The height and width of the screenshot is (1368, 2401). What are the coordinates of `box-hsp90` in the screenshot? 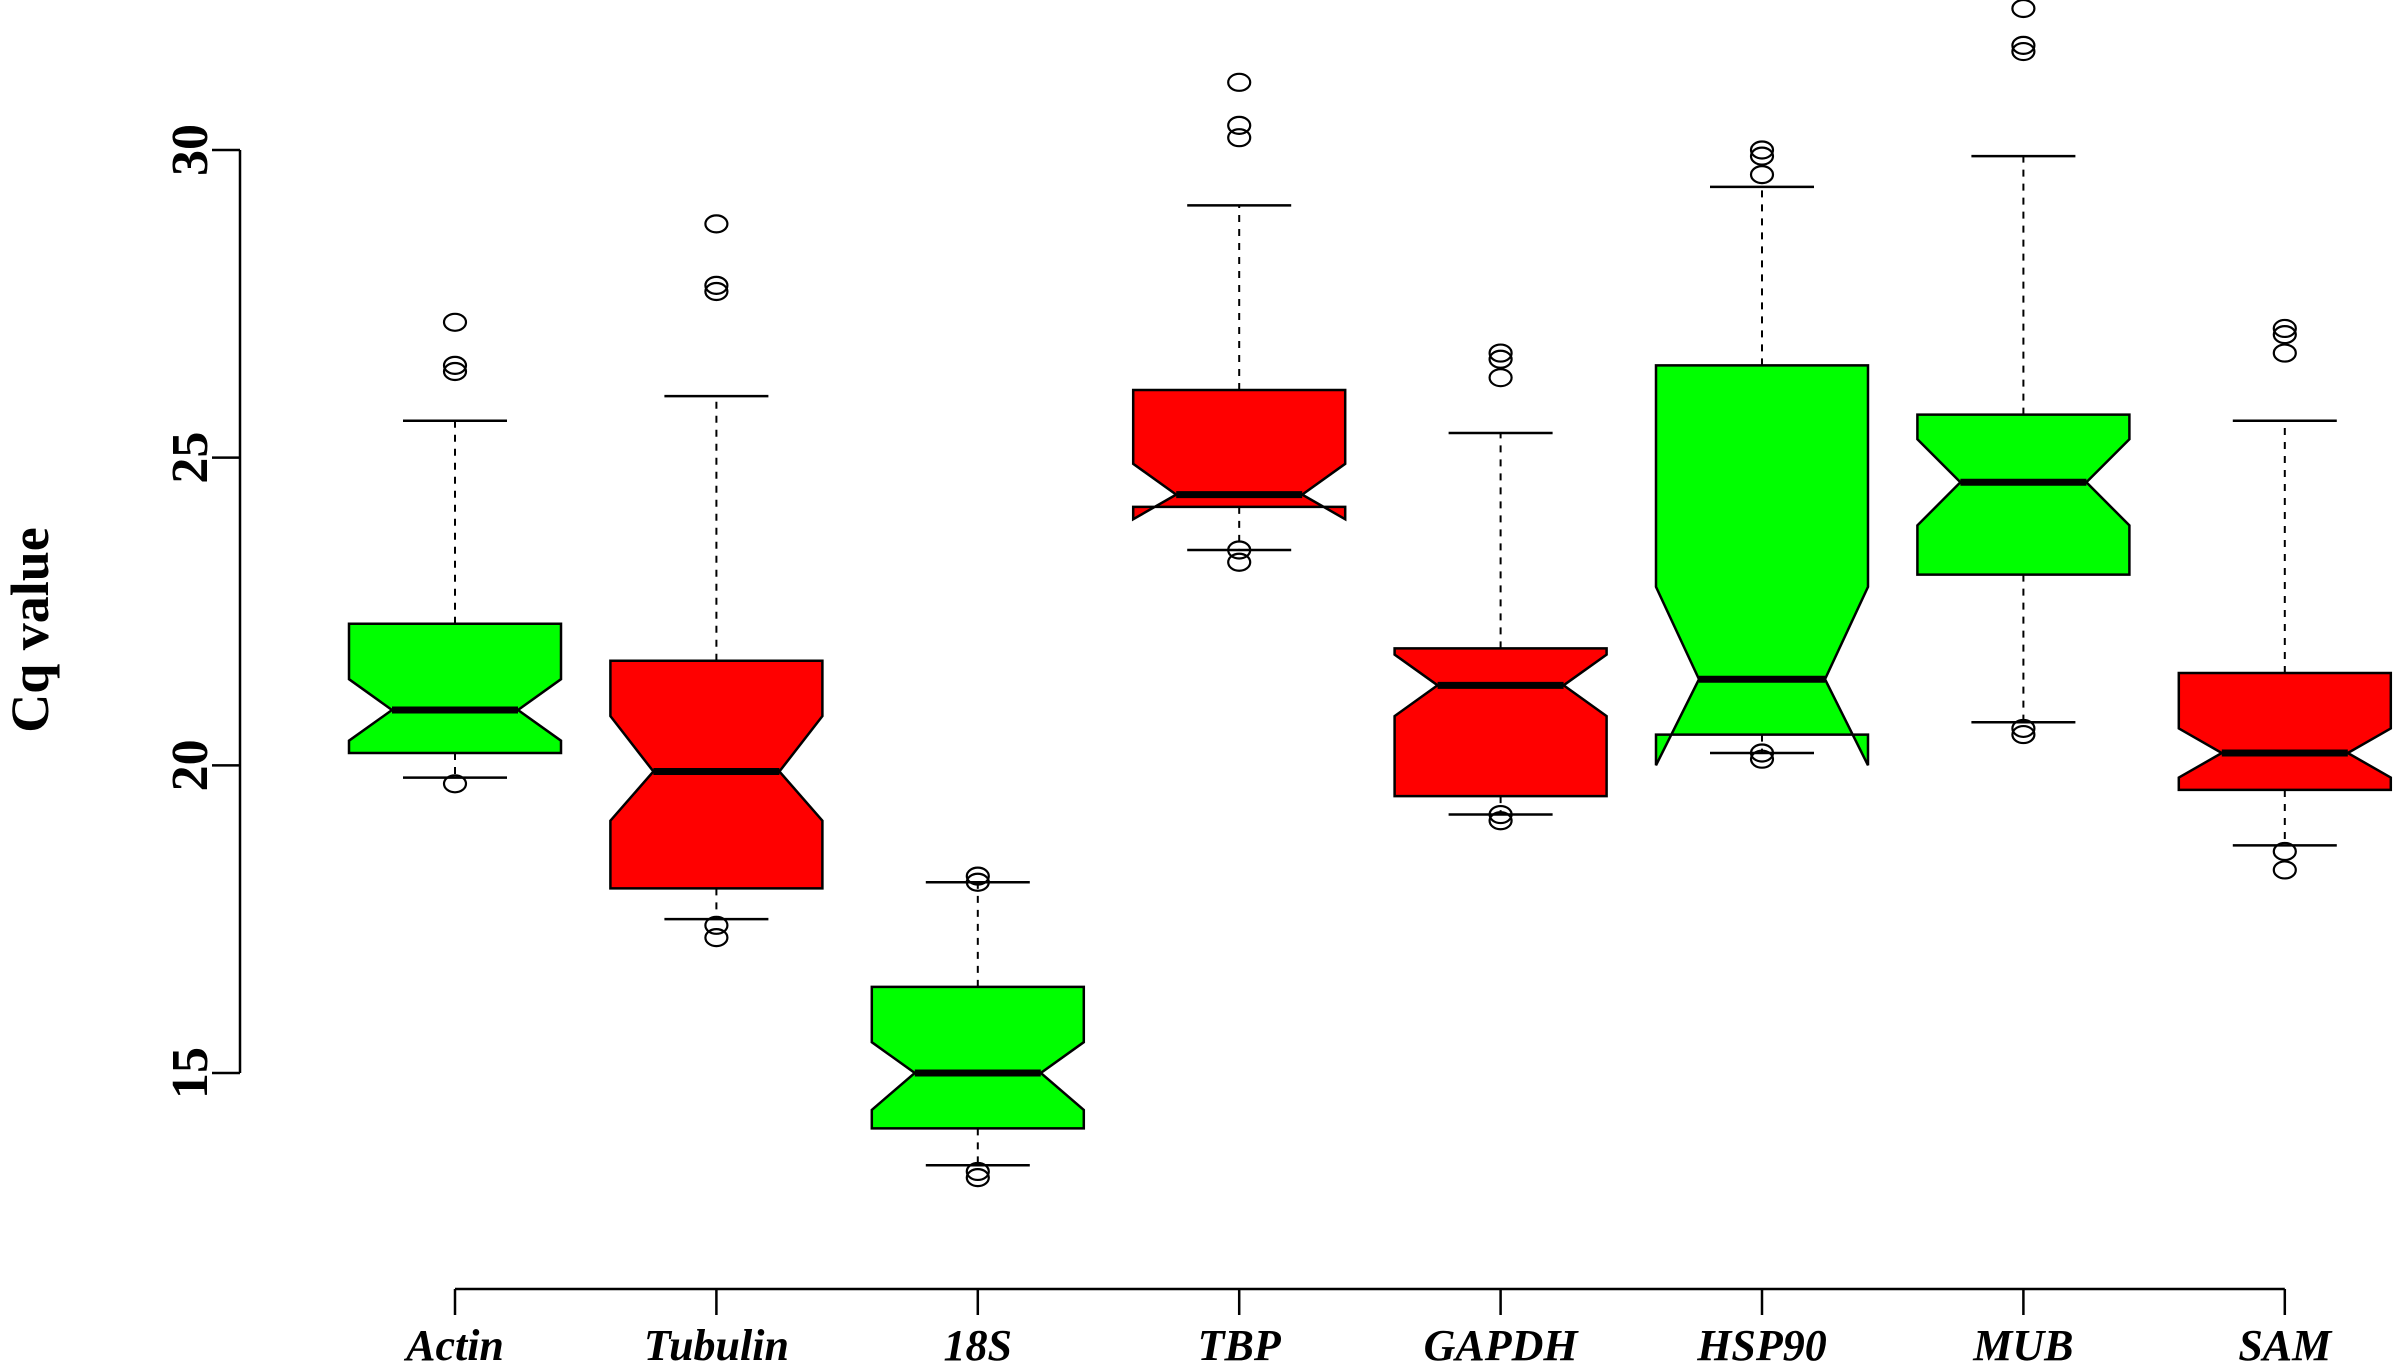 It's located at (1762, 454).